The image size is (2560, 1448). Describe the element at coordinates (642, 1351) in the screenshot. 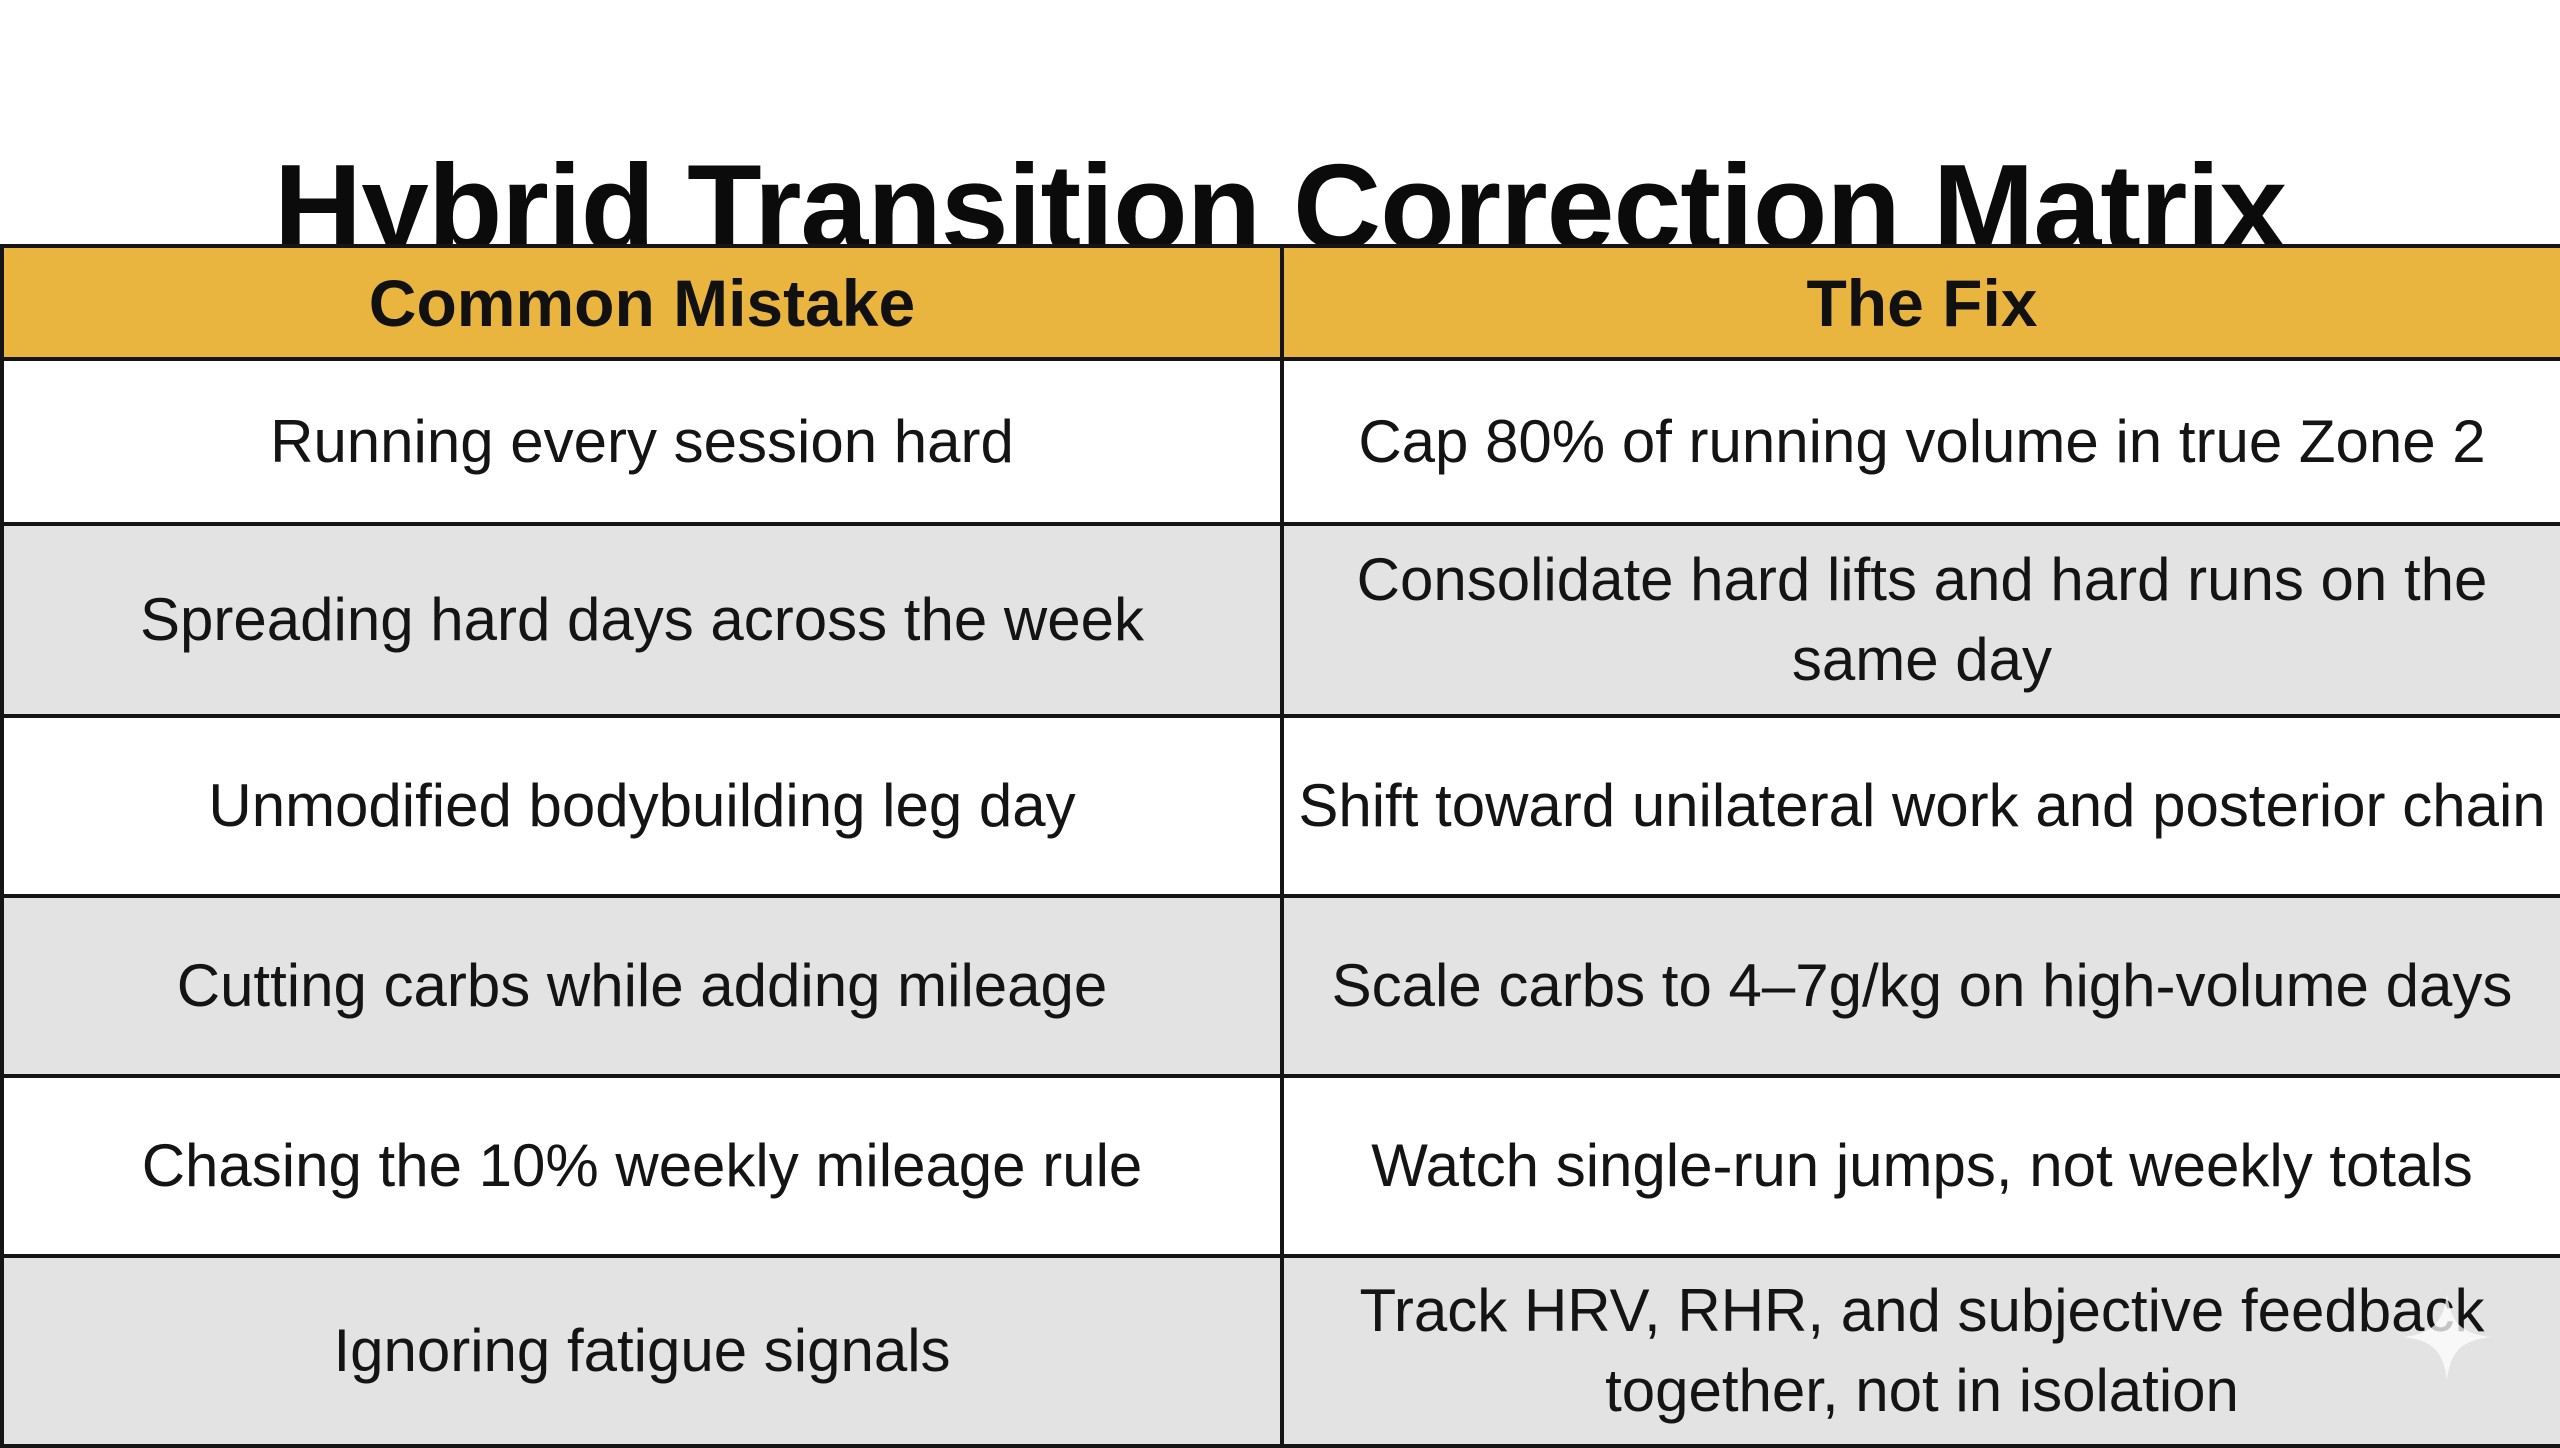

I see `mistake-cell: Ignoring fatigue signals` at that location.